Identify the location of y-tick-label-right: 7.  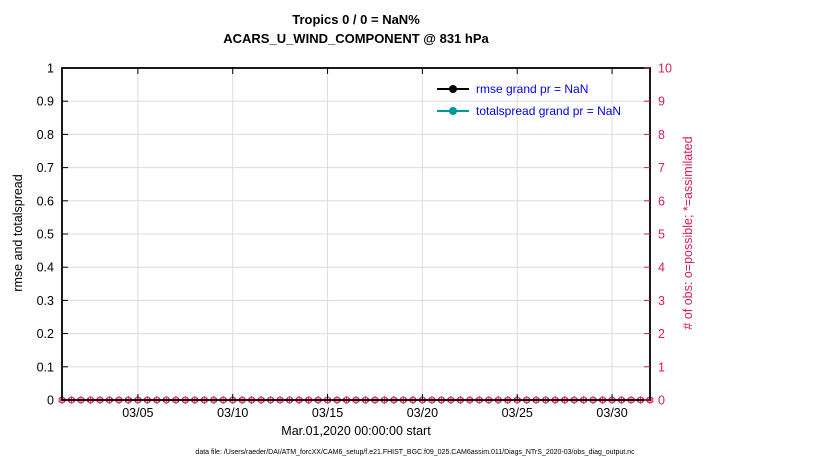
(661, 168).